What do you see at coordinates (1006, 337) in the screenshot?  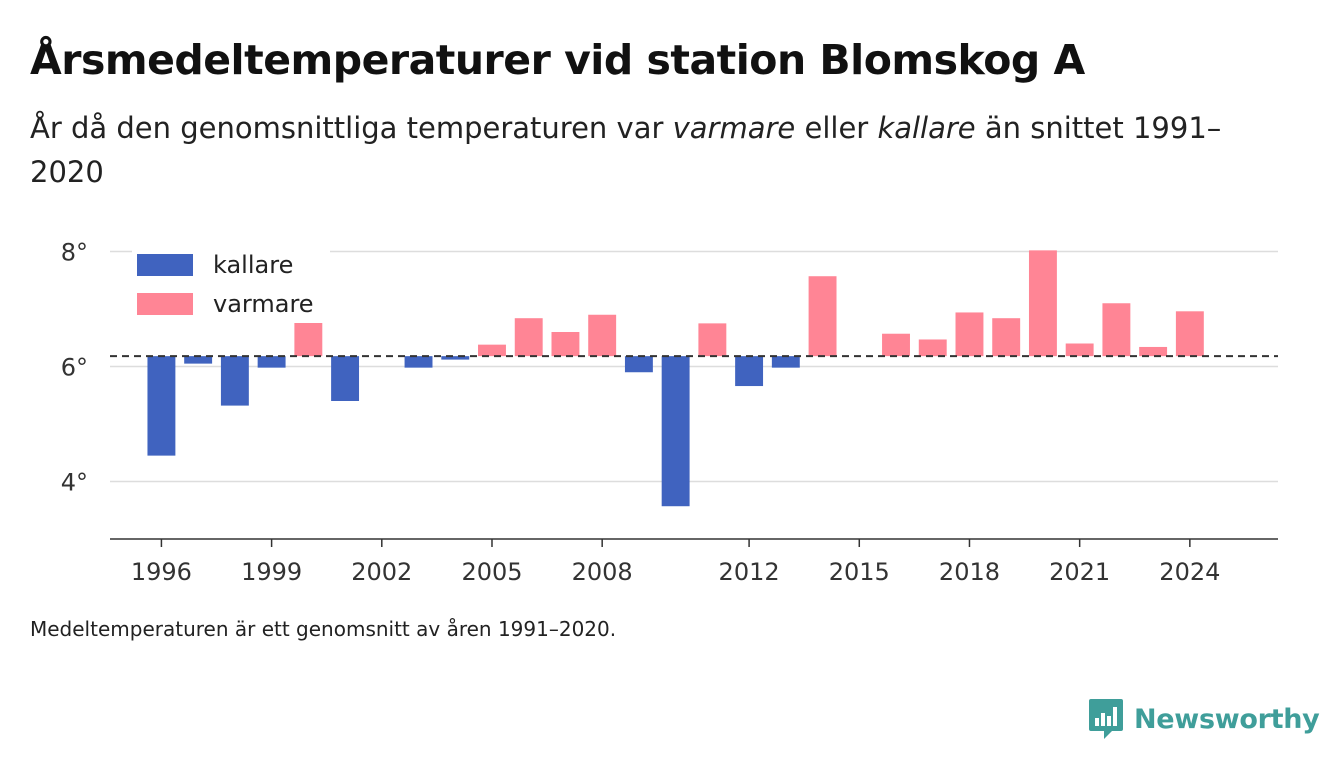 I see `bar-2019` at bounding box center [1006, 337].